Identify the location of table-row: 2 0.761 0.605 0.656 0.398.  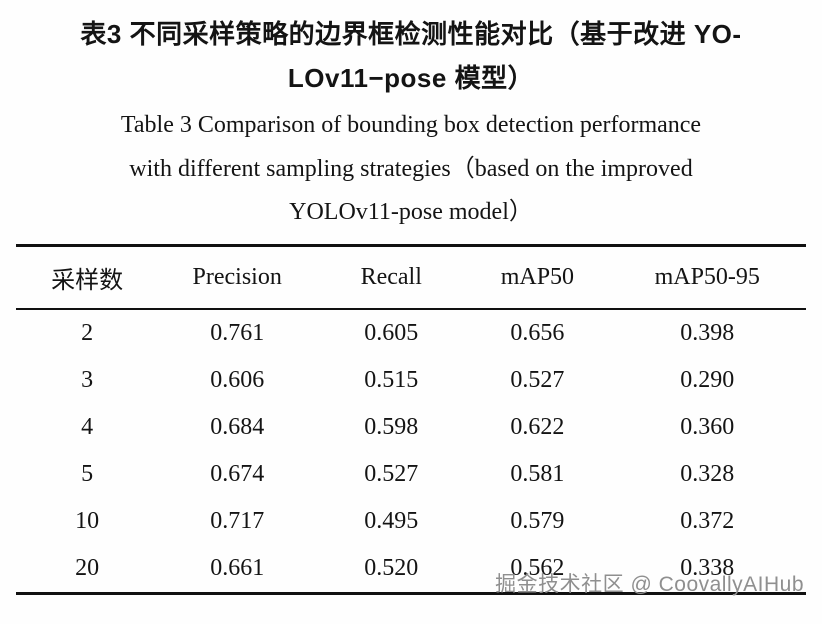
(411, 333).